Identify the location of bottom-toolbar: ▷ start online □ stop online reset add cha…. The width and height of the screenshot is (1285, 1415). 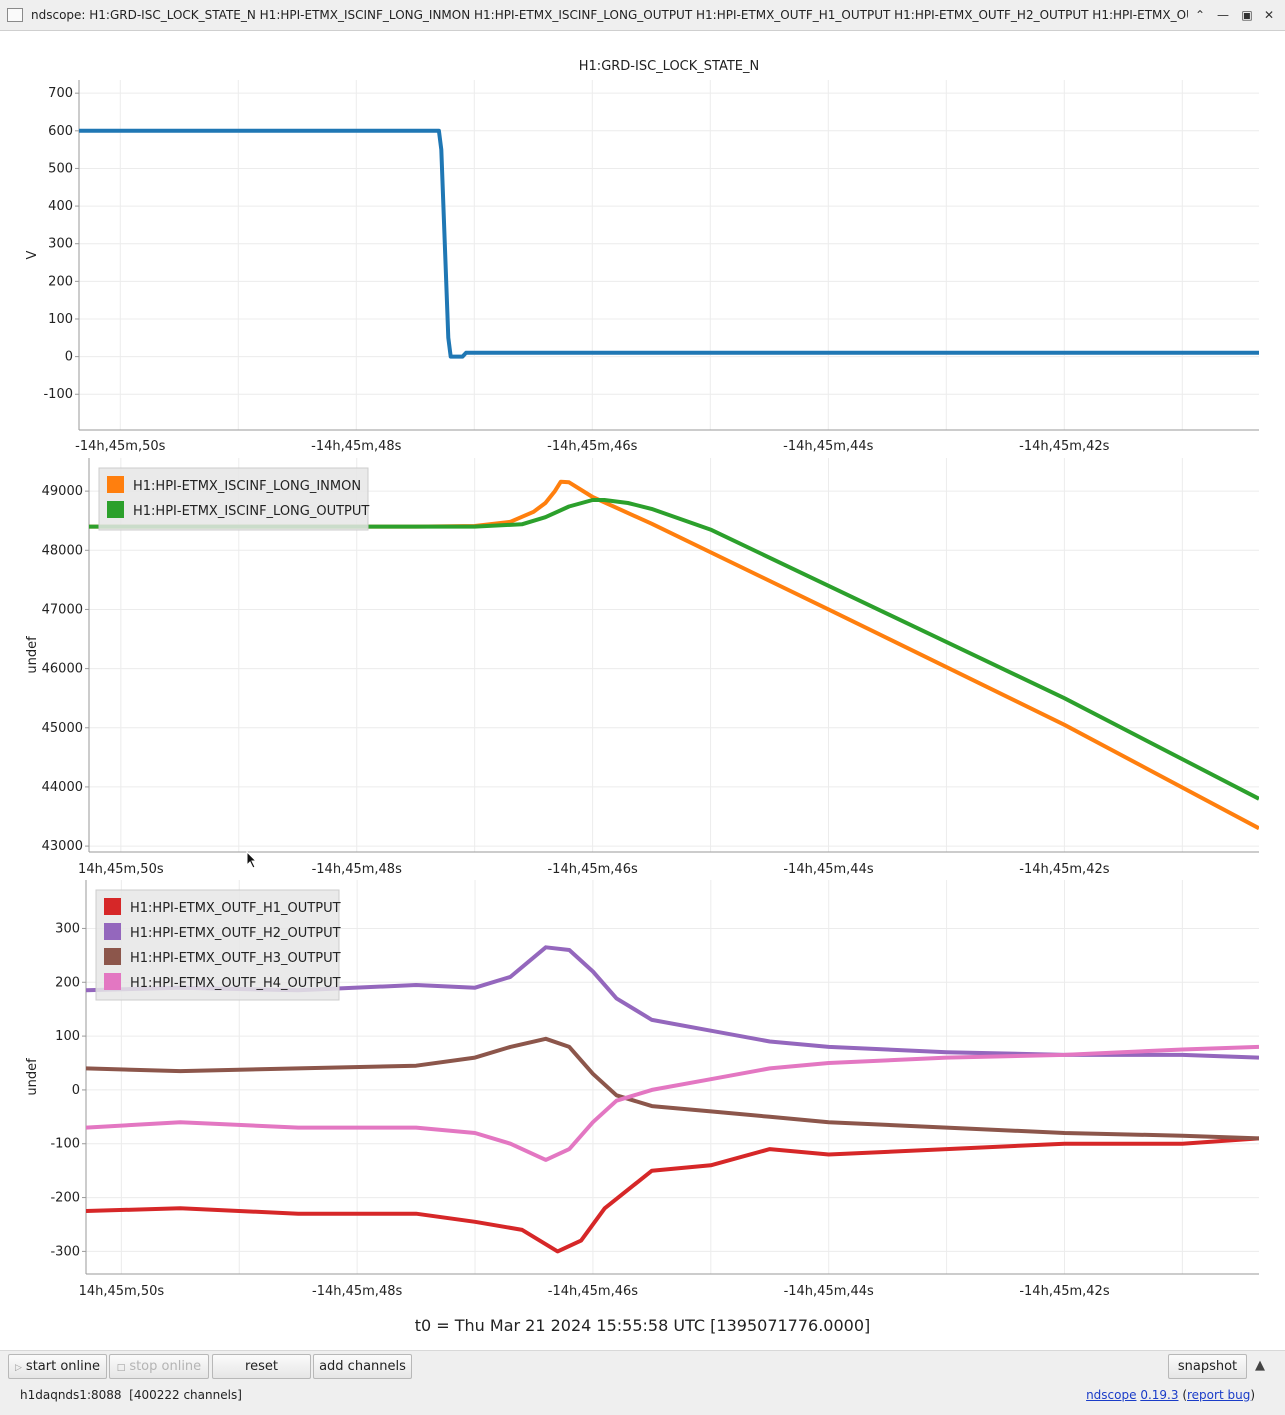
(642, 1382).